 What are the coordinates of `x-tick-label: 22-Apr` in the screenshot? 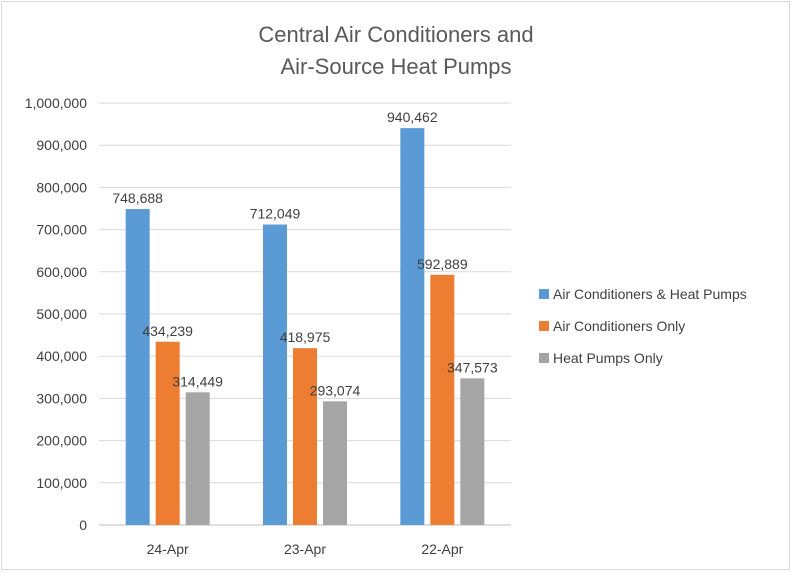 It's located at (442, 549).